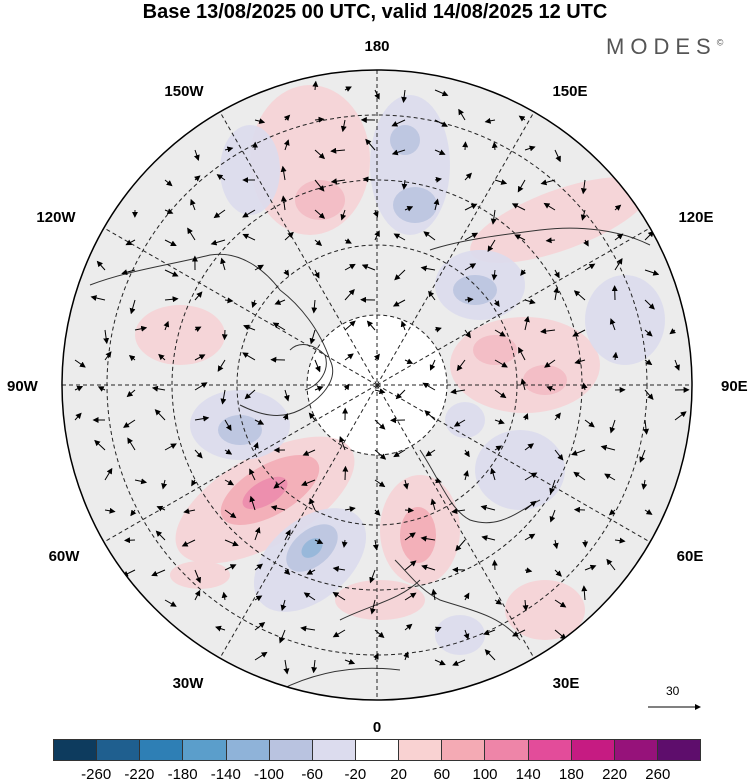 Image resolution: width=750 pixels, height=783 pixels. Describe the element at coordinates (569, 91) in the screenshot. I see `lon-label-150e: 150E` at that location.